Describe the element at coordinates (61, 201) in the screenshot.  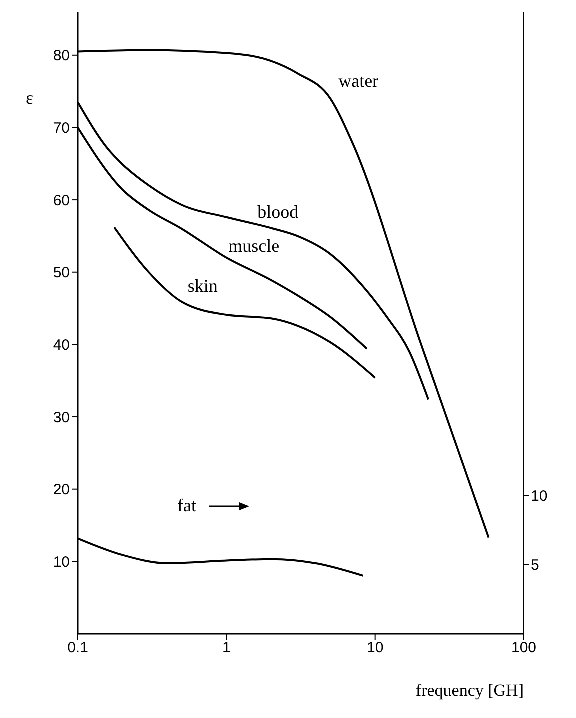
I see `y-tick-label: 60` at that location.